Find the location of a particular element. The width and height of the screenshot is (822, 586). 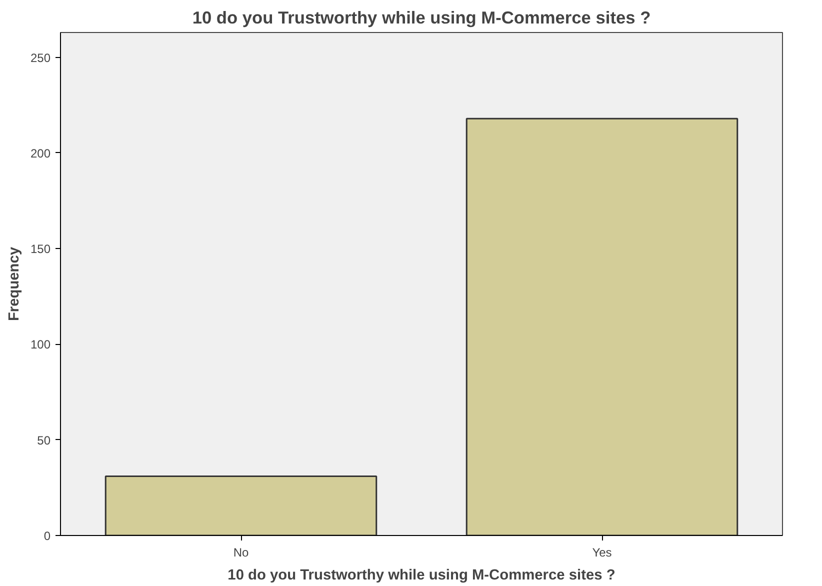

y-tick-label: 50 is located at coordinates (44, 440).